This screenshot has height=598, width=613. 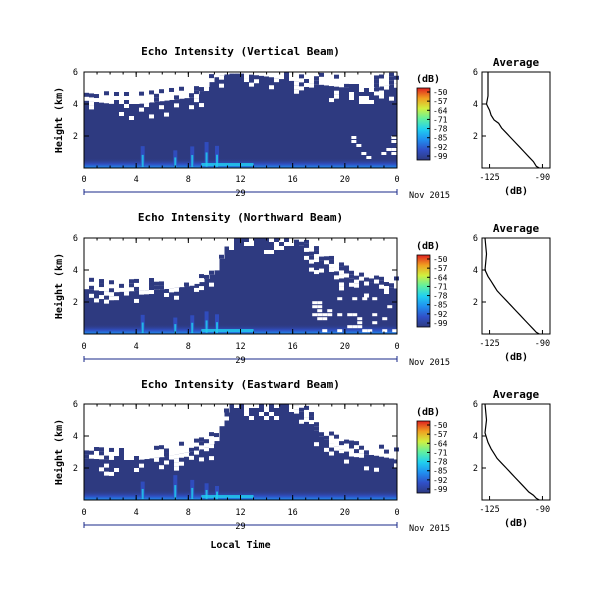 What do you see at coordinates (440, 314) in the screenshot?
I see `colorbar-tick-label: -92` at bounding box center [440, 314].